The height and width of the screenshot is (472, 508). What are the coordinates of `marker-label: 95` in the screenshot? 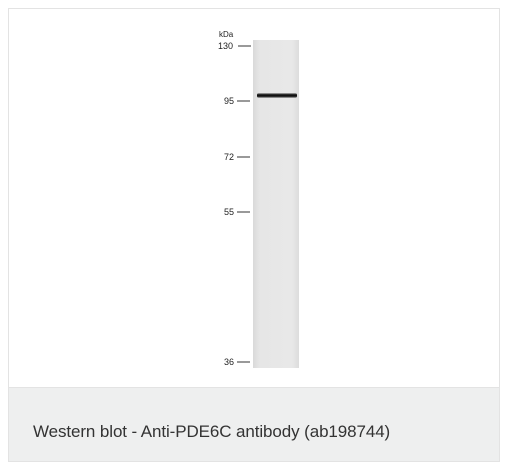 It's located at (229, 101).